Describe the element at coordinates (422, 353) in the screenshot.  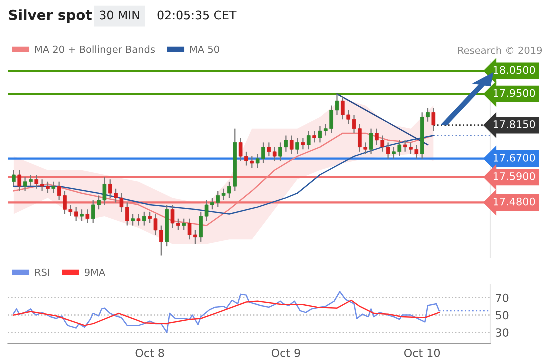
I see `x-tick-label: Oct 10` at that location.